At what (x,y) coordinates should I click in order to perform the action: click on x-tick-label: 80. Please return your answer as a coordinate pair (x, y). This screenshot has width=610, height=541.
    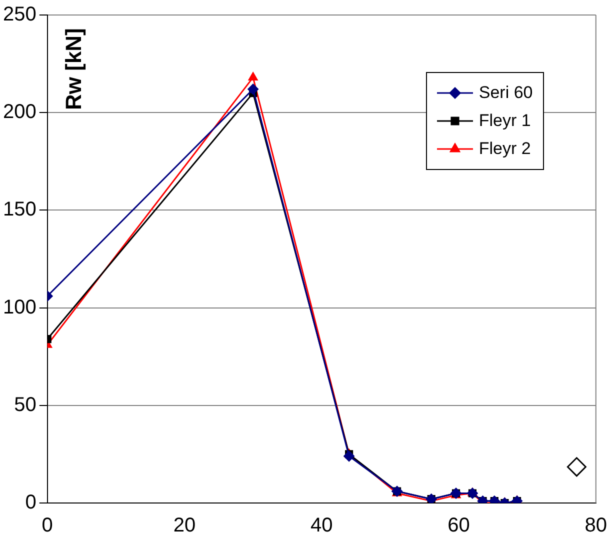
    Looking at the image, I should click on (595, 525).